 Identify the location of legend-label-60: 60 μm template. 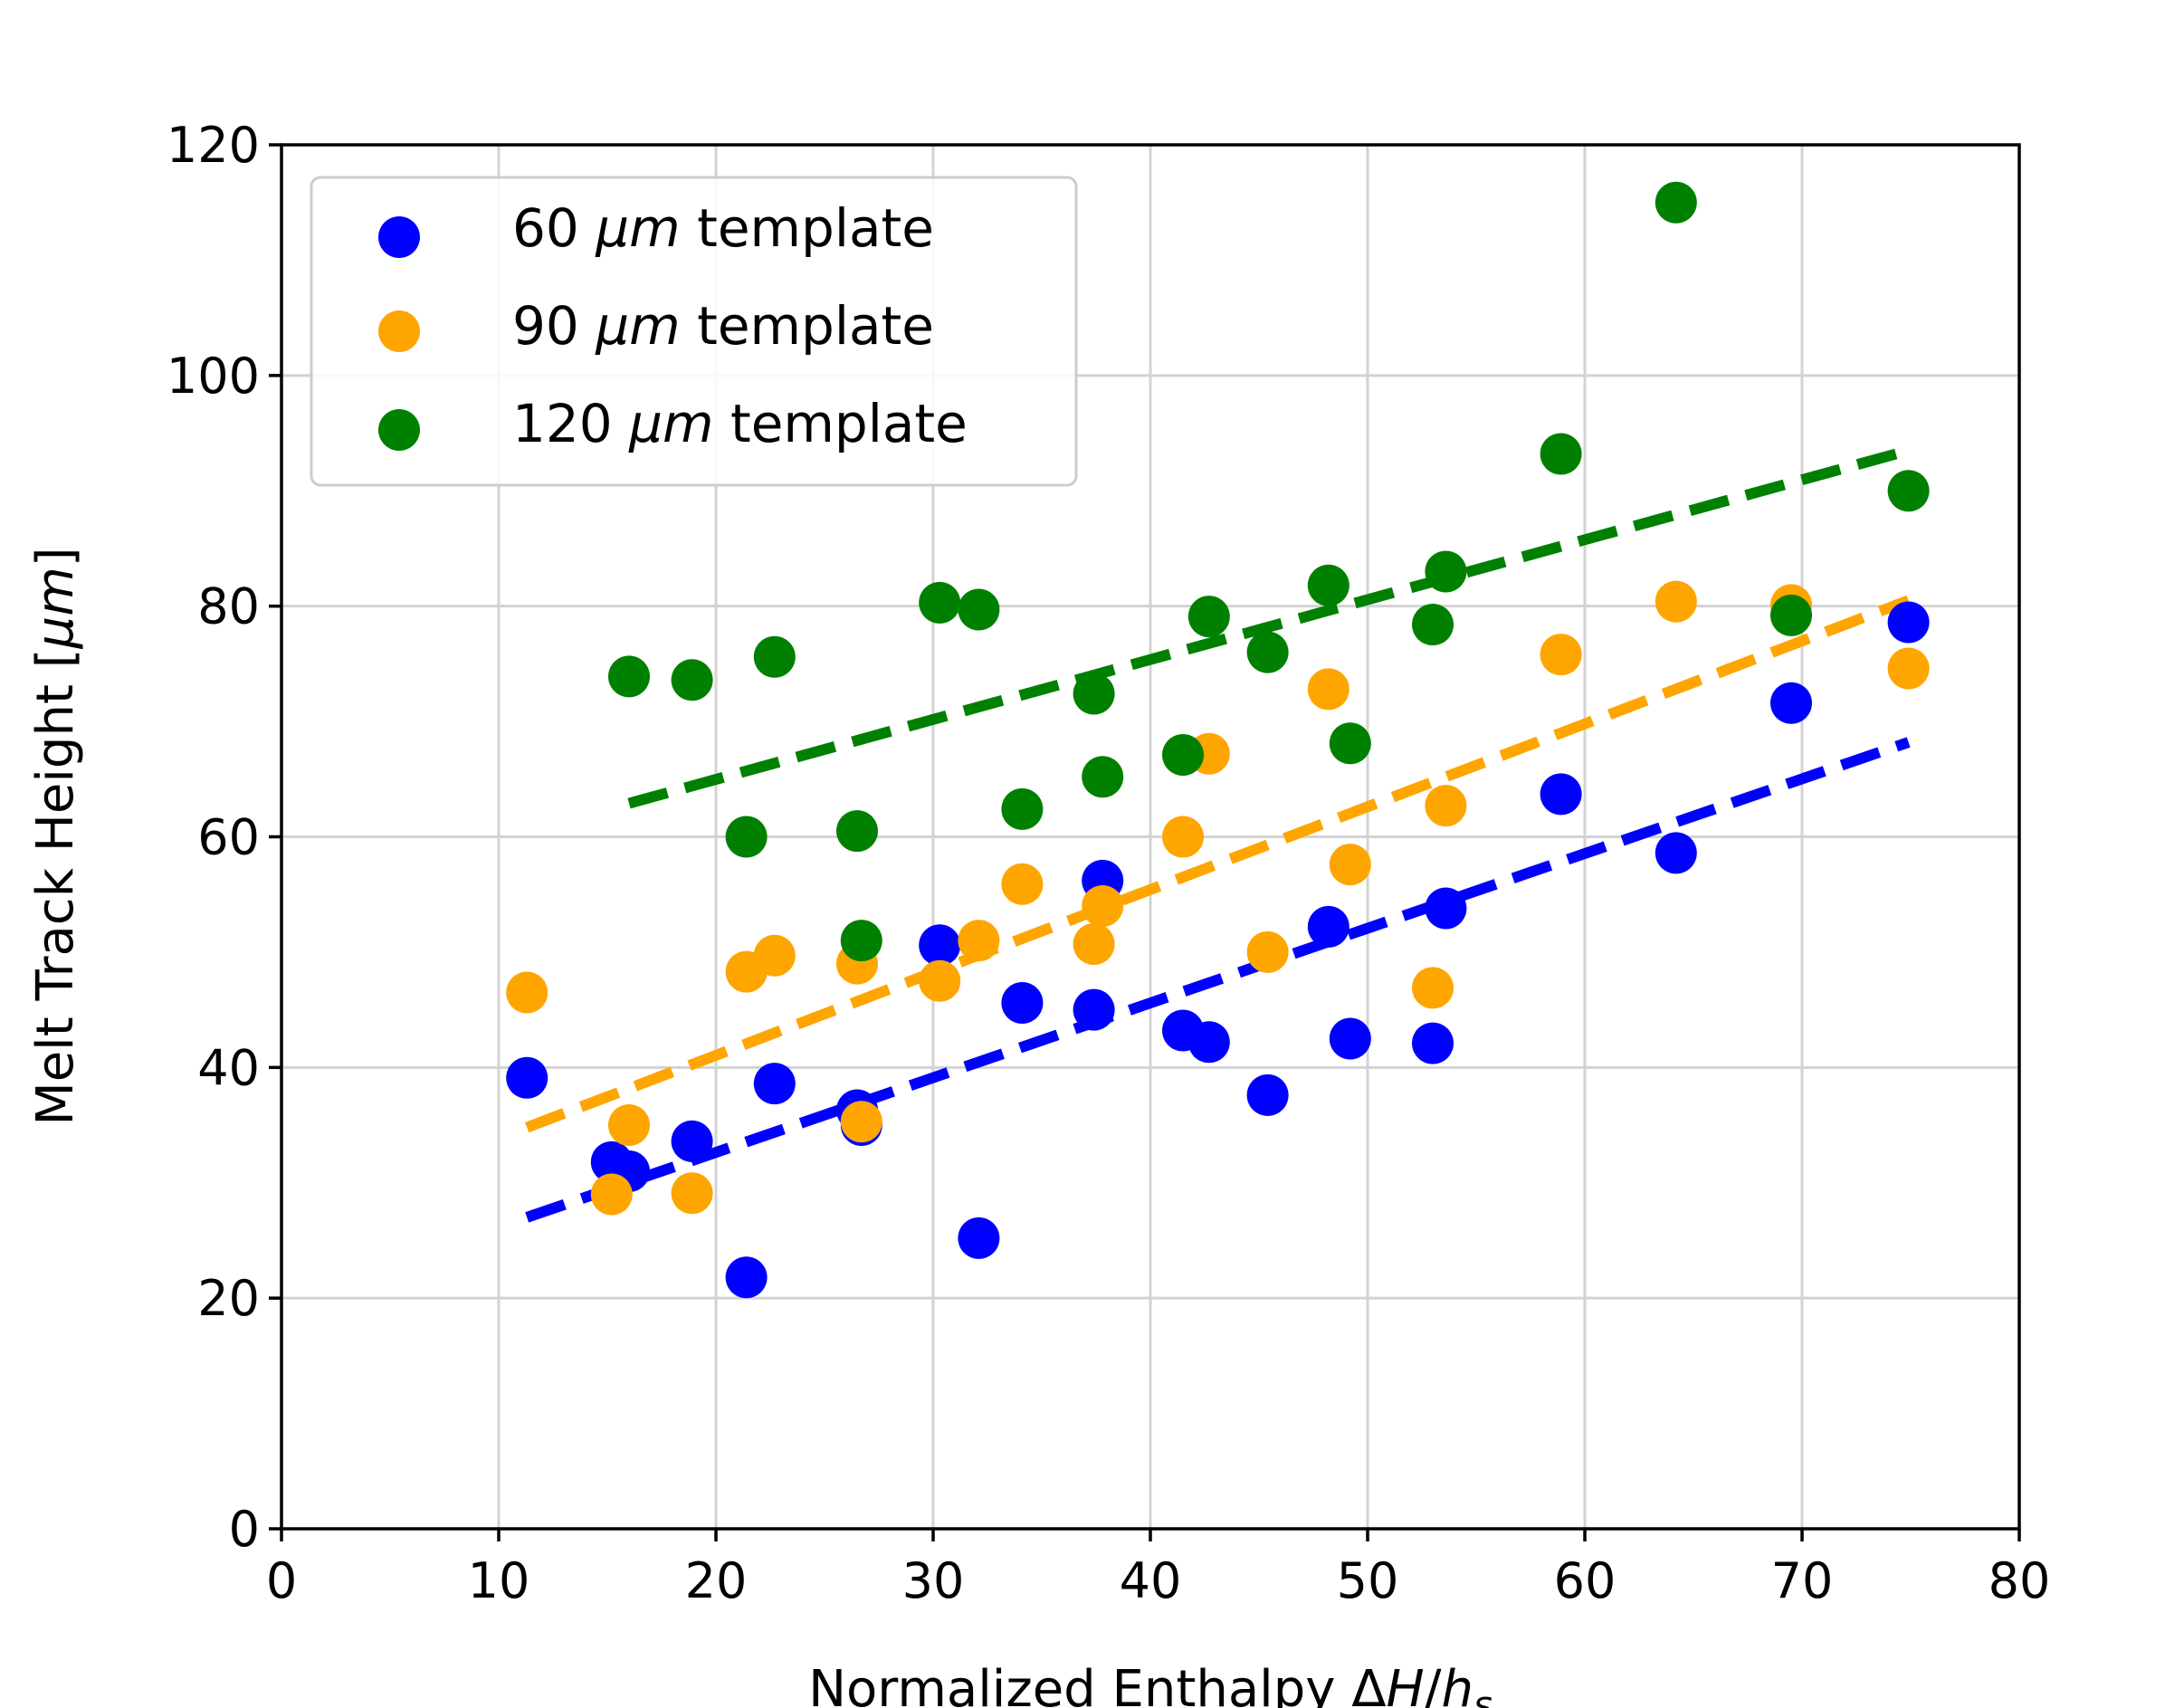
(723, 228).